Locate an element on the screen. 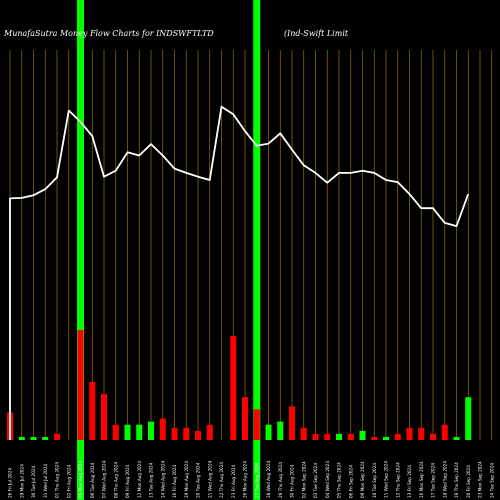 The image size is (500, 500). date-label: 03 Tue Sep 2024 is located at coordinates (315, 480).